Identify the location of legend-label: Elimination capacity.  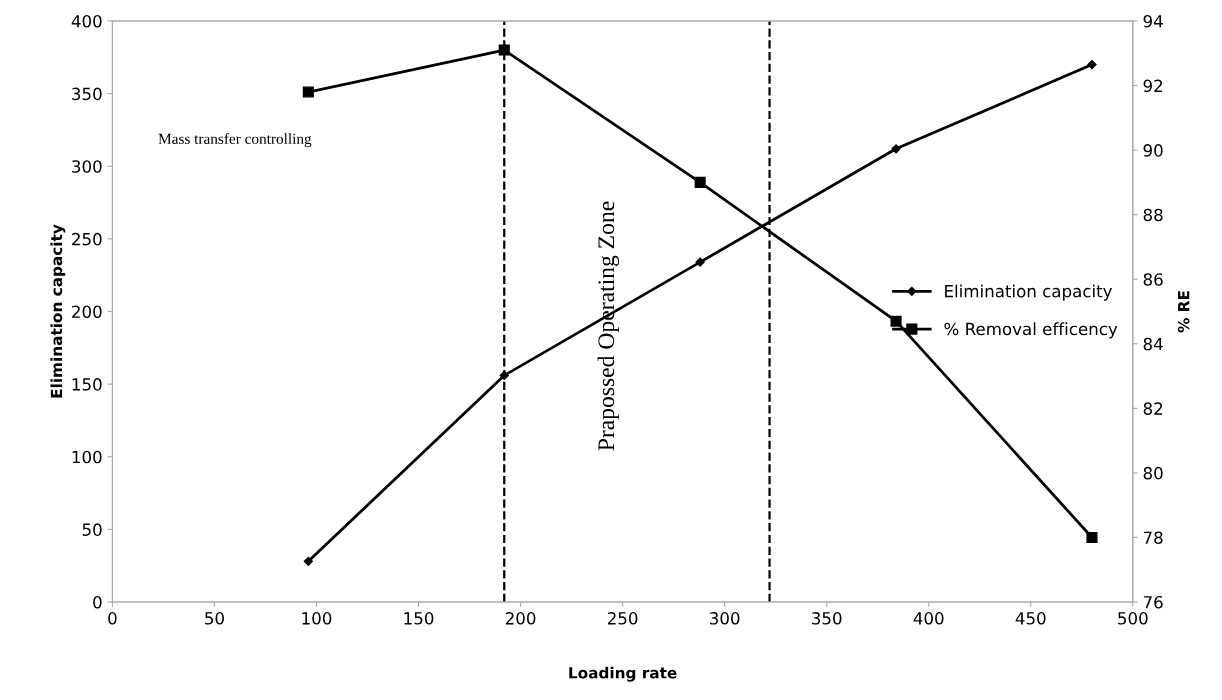
(1029, 292).